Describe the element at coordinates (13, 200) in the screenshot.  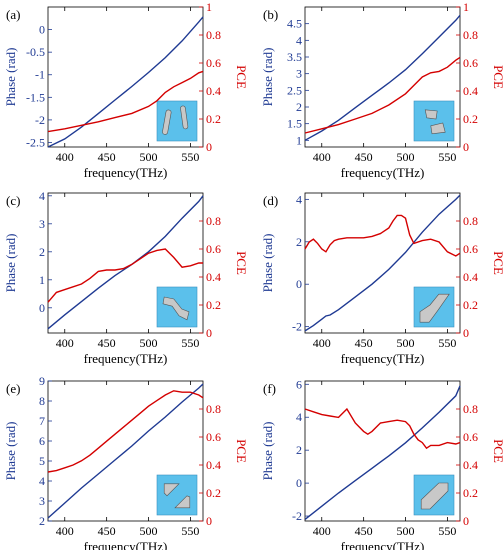
I see `panel-label: (c)` at that location.